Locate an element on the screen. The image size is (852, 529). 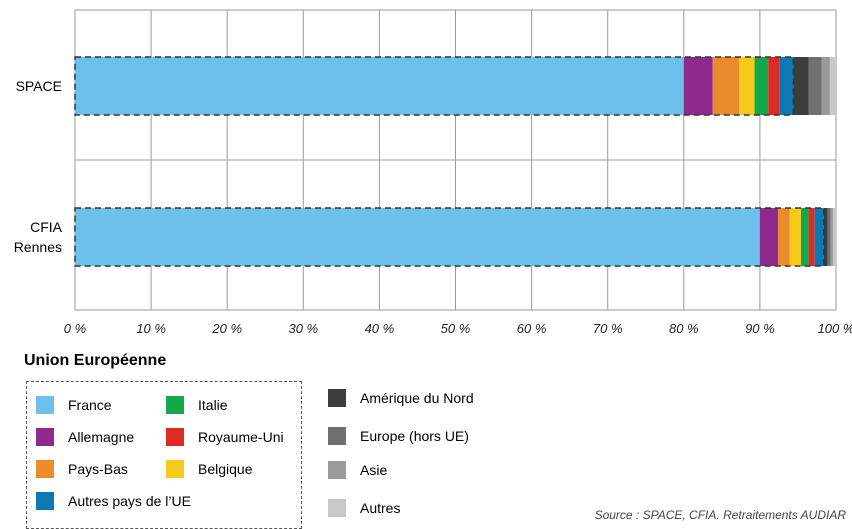
legend-item-autres-ue: Autres pays de l’UE is located at coordinates (113, 501).